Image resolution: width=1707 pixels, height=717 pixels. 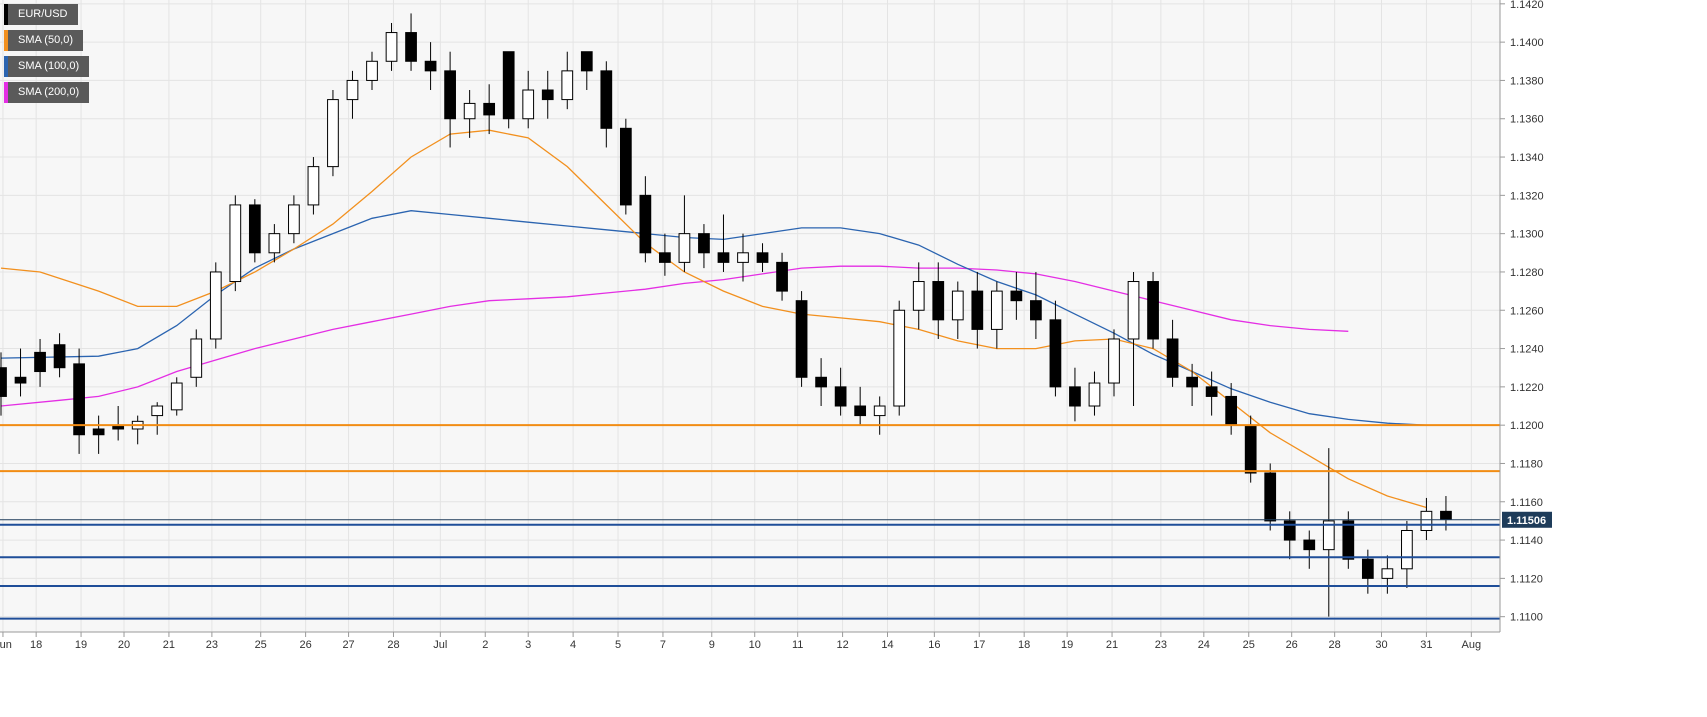 What do you see at coordinates (1161, 645) in the screenshot?
I see `x-tick-label: 23` at bounding box center [1161, 645].